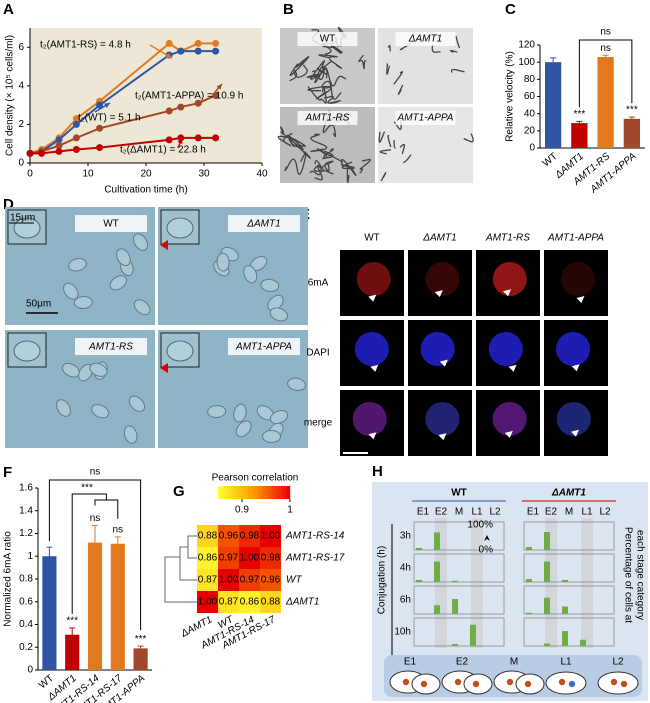 This screenshot has width=650, height=703. What do you see at coordinates (30, 556) in the screenshot?
I see `y-tick-label: 1` at bounding box center [30, 556].